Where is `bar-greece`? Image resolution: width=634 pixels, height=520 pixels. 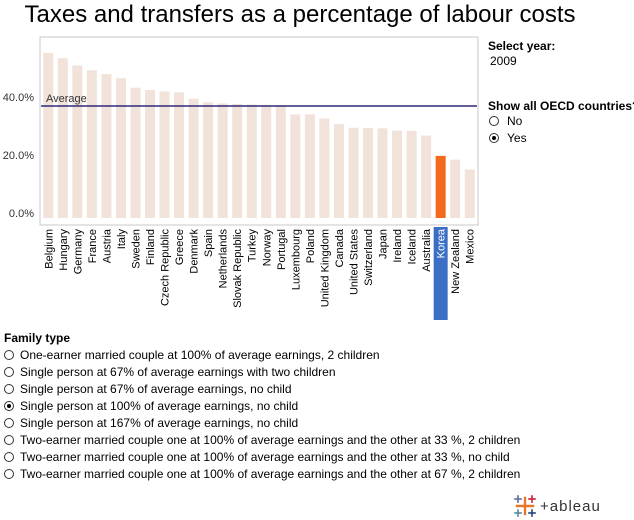 bar-greece is located at coordinates (179, 155).